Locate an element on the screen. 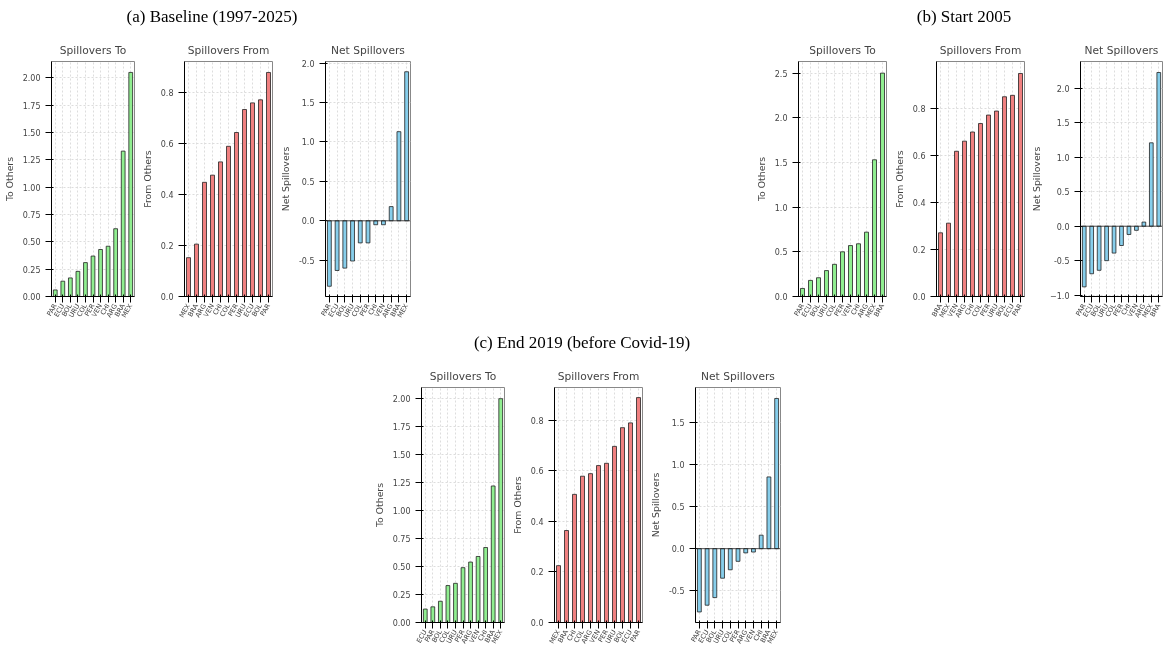  y-tick-label: 2.5 is located at coordinates (781, 74).